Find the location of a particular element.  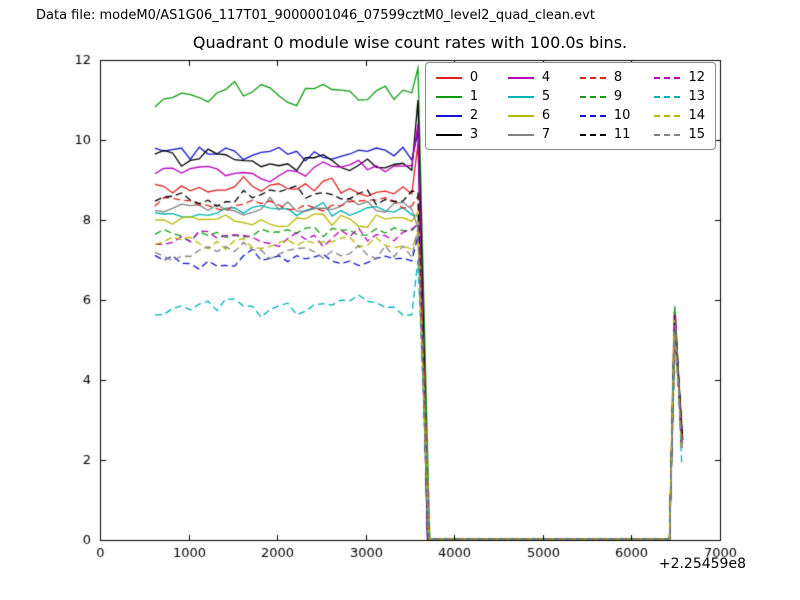

legend: 0 1 2 3 4 5 6 7 8 9 10 11 12 13 14 15 is located at coordinates (570, 106).